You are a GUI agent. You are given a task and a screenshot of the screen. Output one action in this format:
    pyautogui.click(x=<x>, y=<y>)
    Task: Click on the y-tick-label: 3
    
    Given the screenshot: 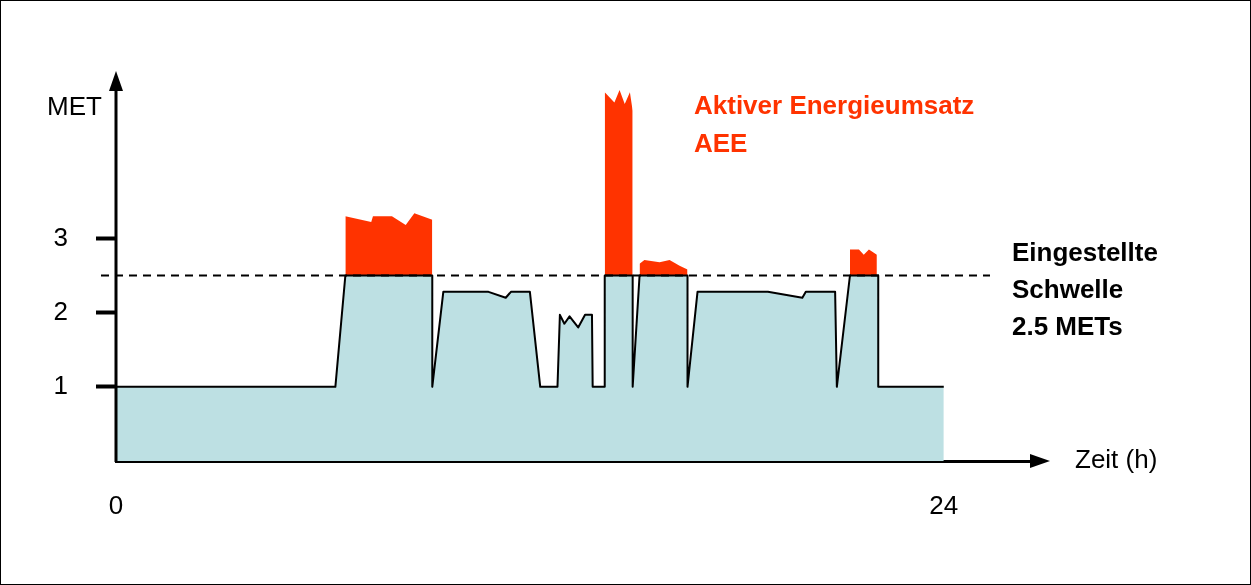 What is the action you would take?
    pyautogui.click(x=60, y=236)
    